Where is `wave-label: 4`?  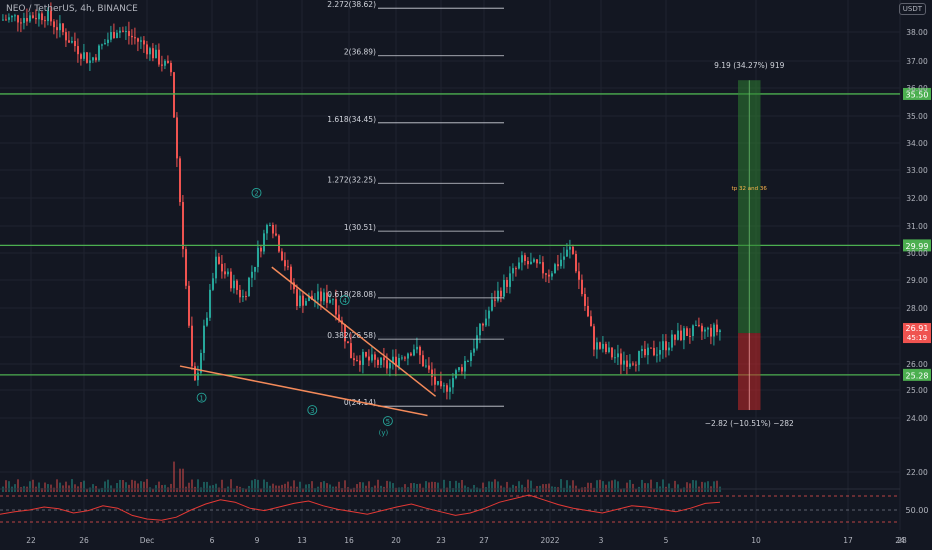
wave-label: 4 is located at coordinates (344, 301).